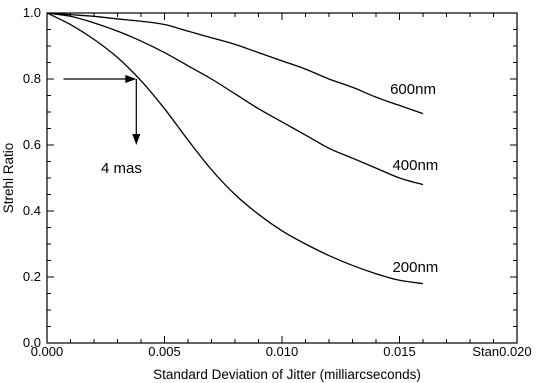 The height and width of the screenshot is (383, 547). What do you see at coordinates (399, 351) in the screenshot?
I see `x-tick-label: 0.015` at bounding box center [399, 351].